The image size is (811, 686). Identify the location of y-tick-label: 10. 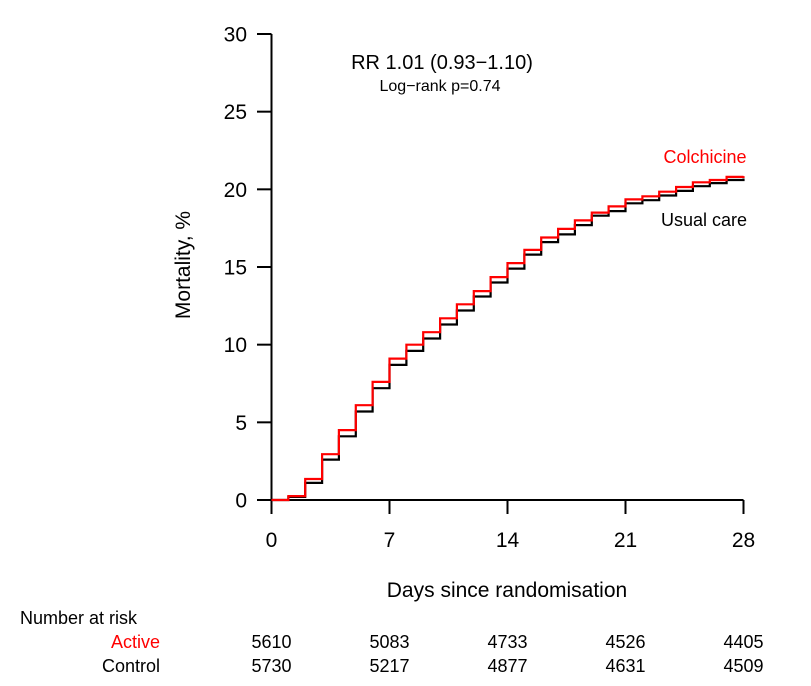
(235, 345).